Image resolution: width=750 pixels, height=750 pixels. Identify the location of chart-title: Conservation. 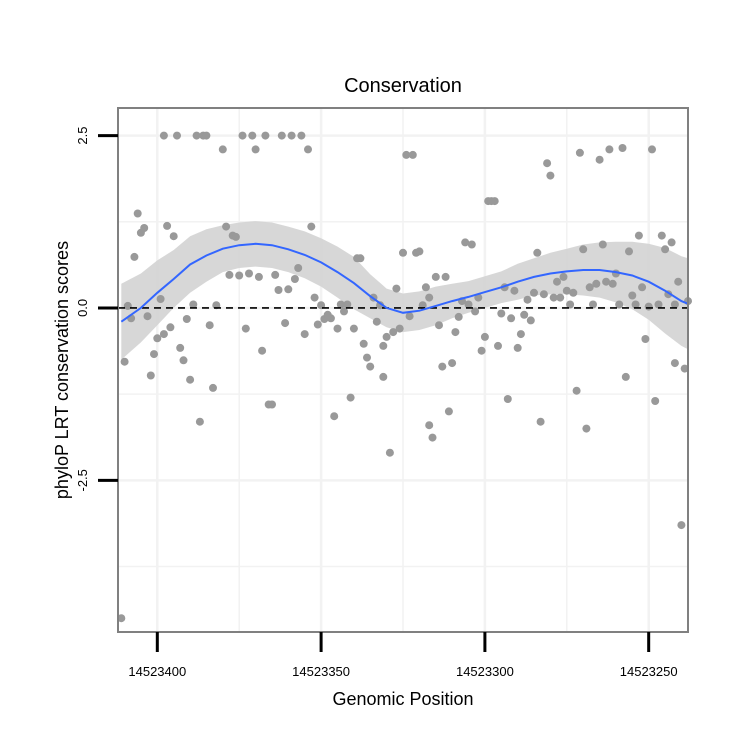
(403, 86).